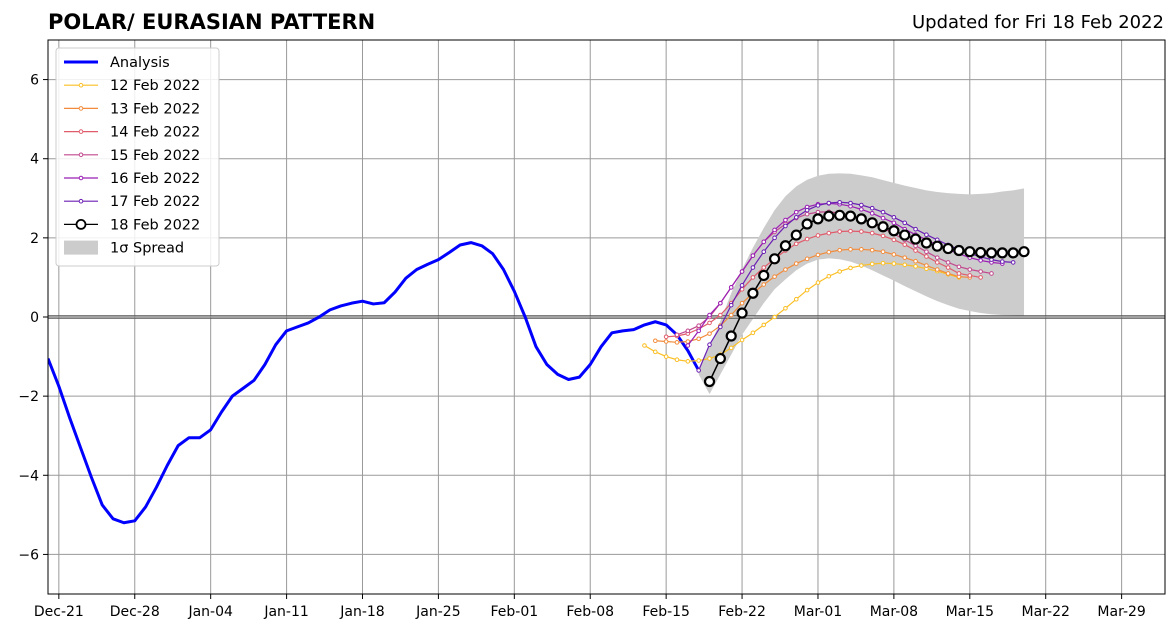 The width and height of the screenshot is (1176, 633). What do you see at coordinates (1046, 612) in the screenshot?
I see `x-tick-label: Mar-22` at bounding box center [1046, 612].